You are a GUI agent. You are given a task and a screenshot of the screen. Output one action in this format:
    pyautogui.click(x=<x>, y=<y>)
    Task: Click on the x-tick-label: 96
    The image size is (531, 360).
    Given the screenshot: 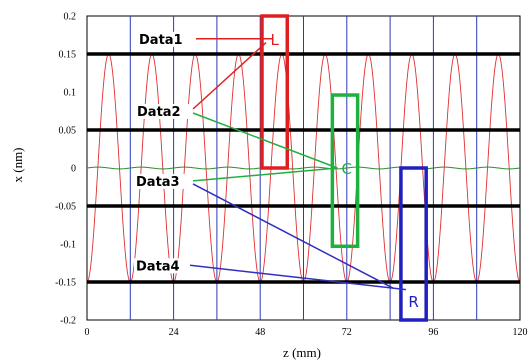 What is the action you would take?
    pyautogui.click(x=433, y=332)
    